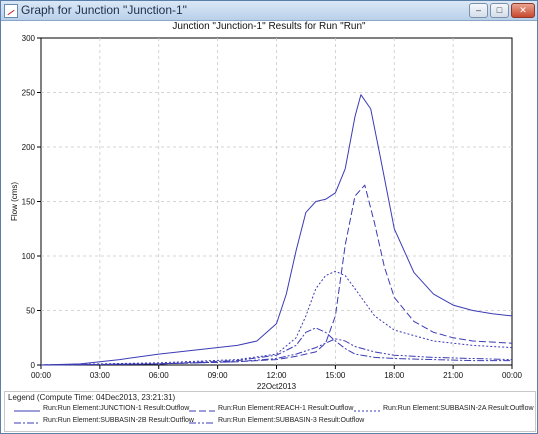  I want to click on close-button: ✕, so click(523, 10).